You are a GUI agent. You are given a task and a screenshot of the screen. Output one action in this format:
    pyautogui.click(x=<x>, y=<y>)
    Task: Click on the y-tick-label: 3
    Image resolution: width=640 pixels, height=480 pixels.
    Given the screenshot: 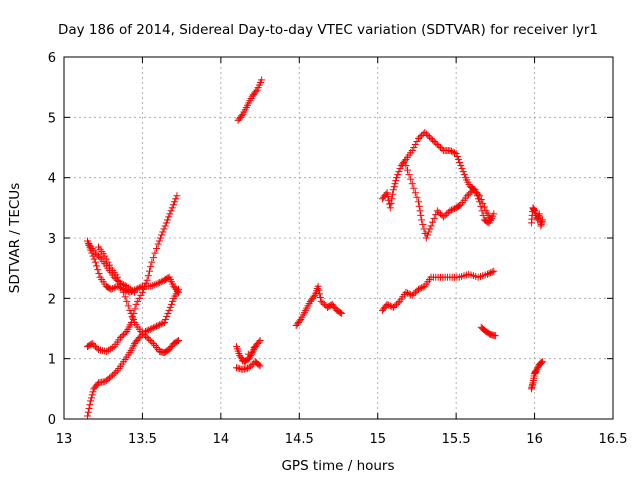 What is the action you would take?
    pyautogui.click(x=52, y=239)
    